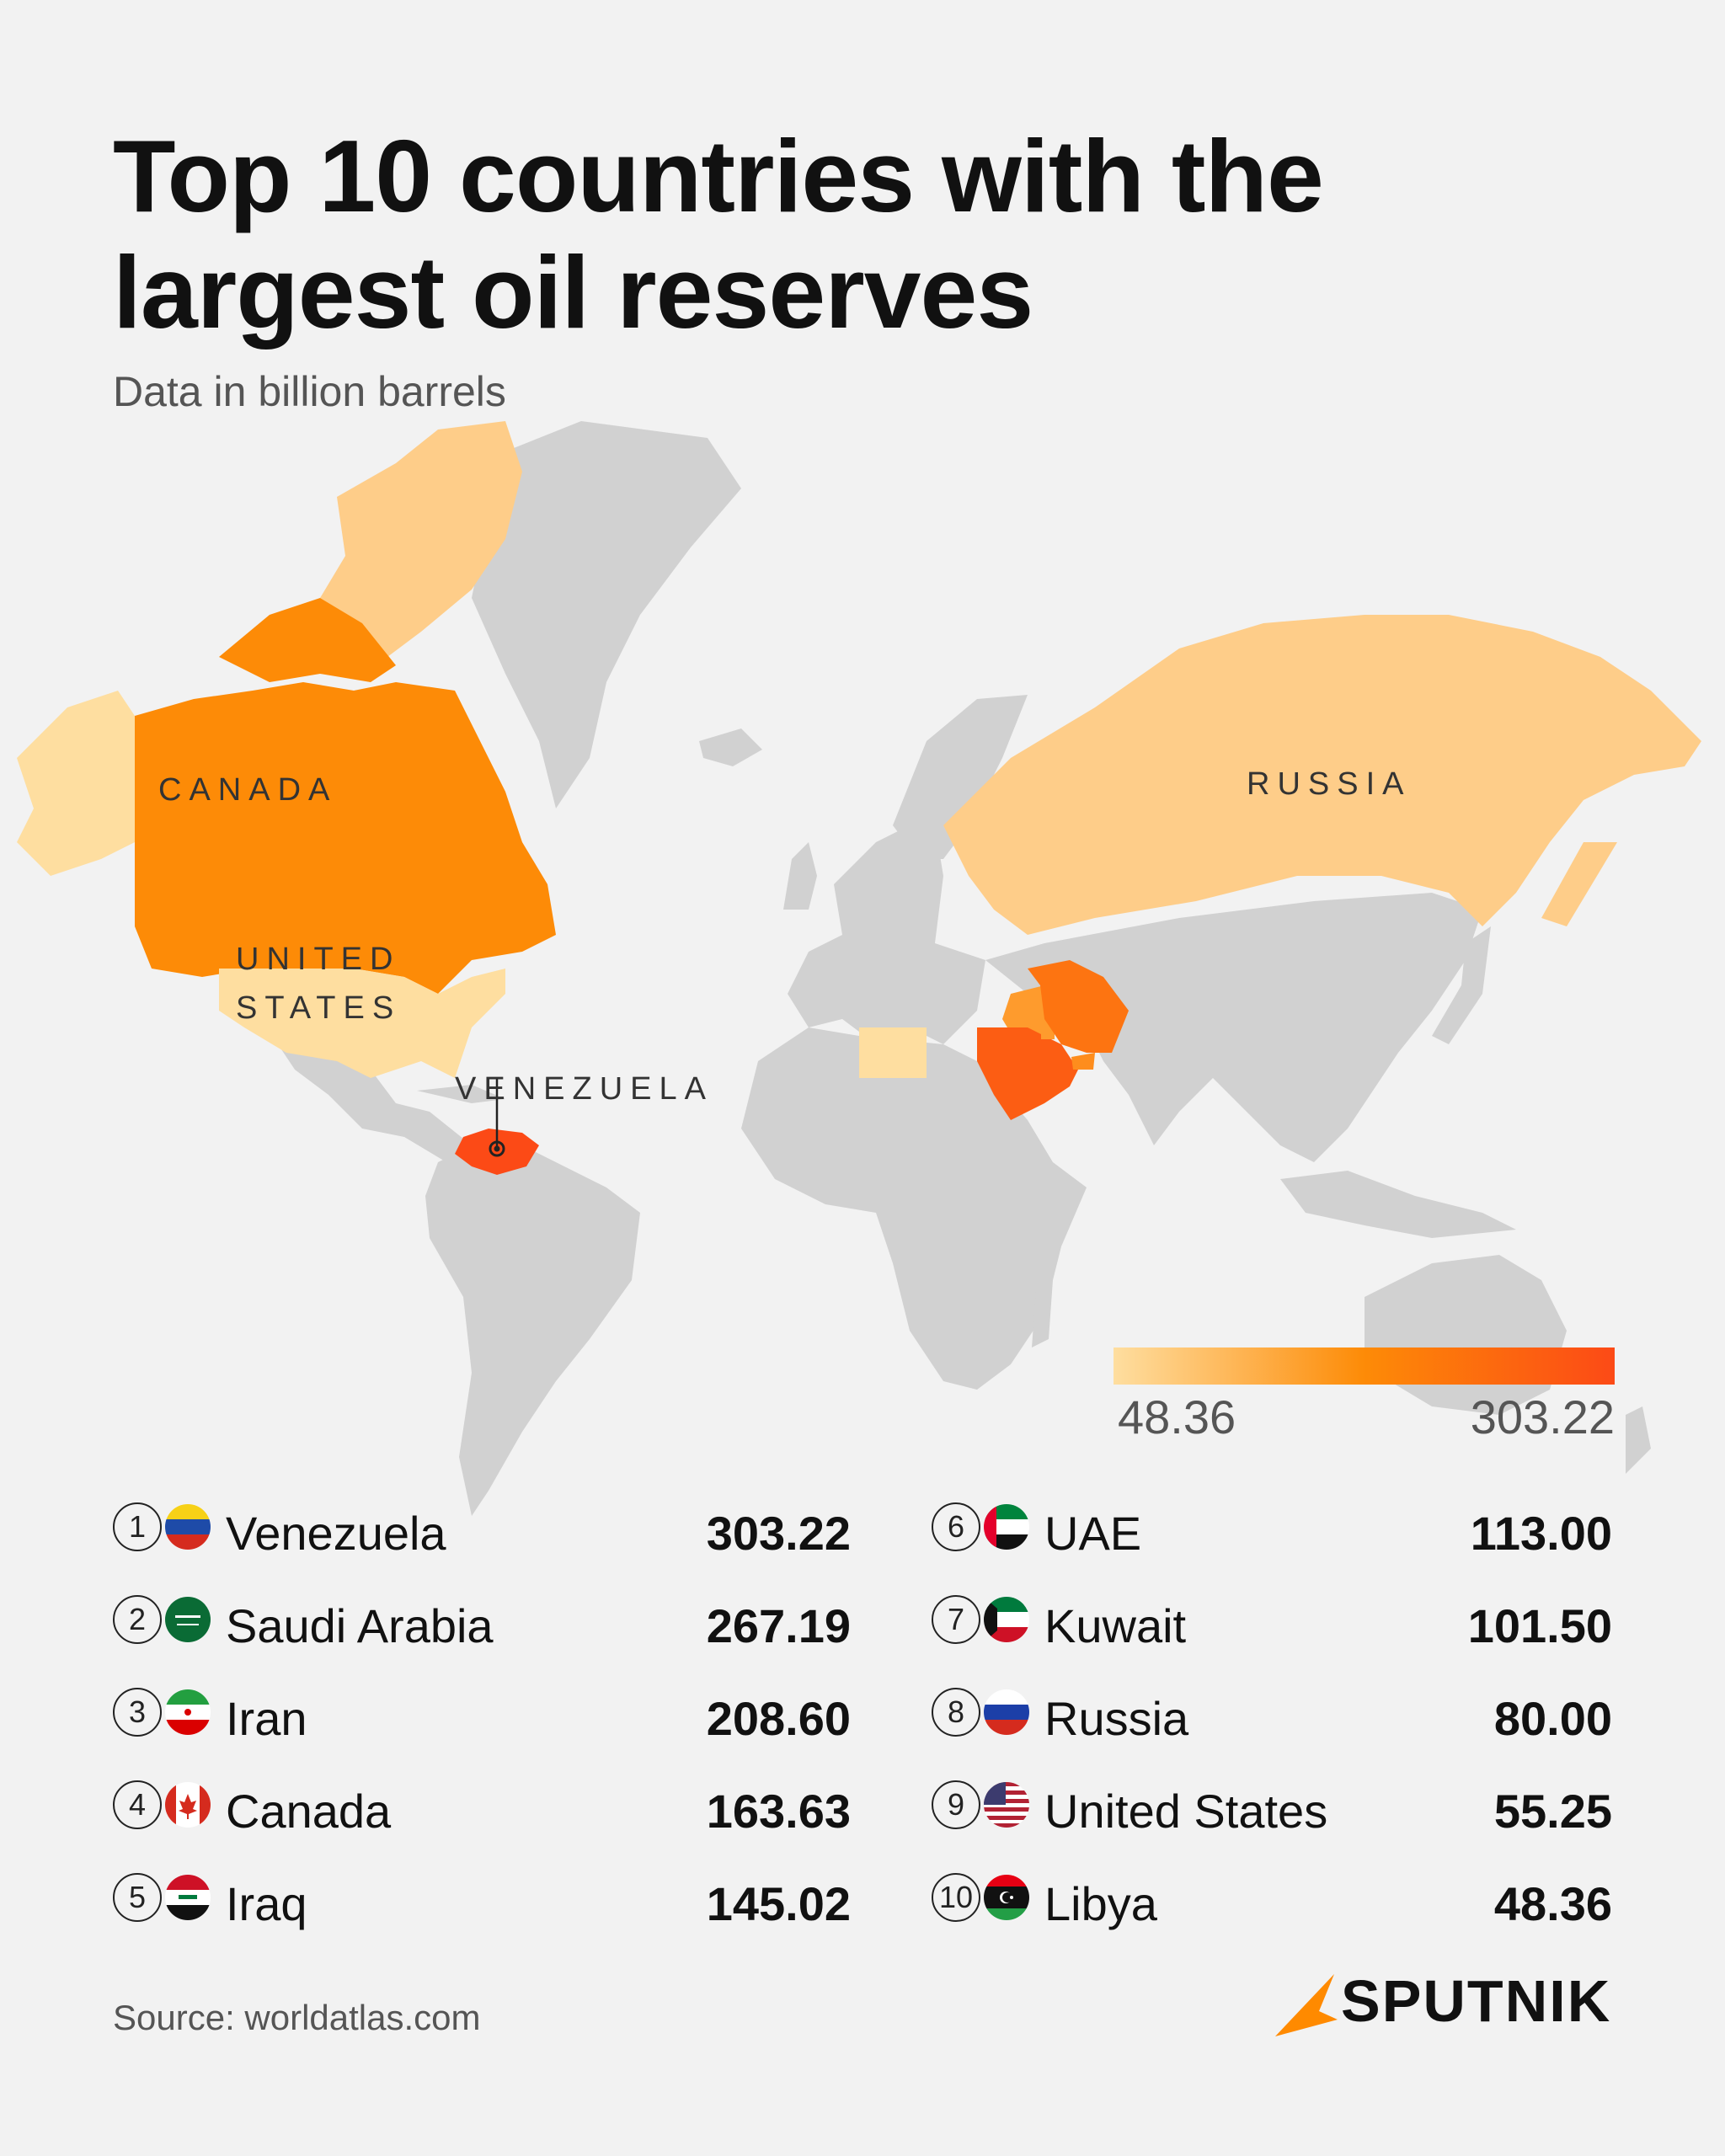 The height and width of the screenshot is (2156, 1725). I want to click on saudi-arabia-flag-icon, so click(188, 1619).